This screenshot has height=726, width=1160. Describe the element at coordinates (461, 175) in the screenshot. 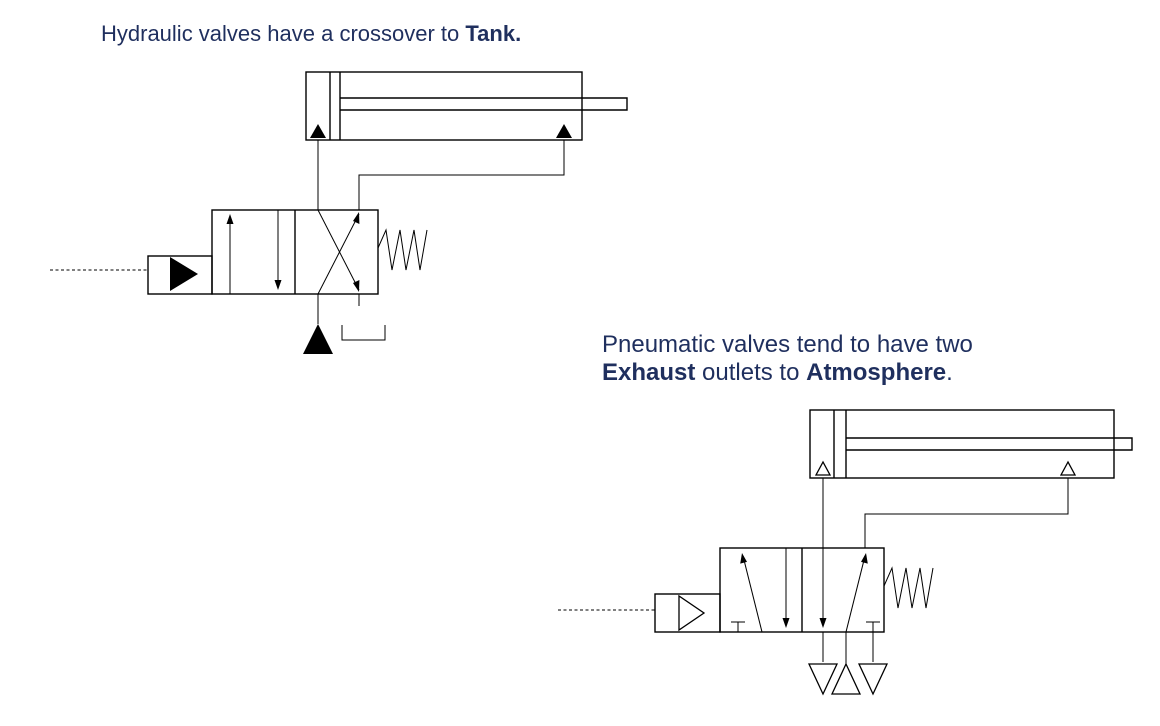

I see `hydraulic-line-b` at that location.